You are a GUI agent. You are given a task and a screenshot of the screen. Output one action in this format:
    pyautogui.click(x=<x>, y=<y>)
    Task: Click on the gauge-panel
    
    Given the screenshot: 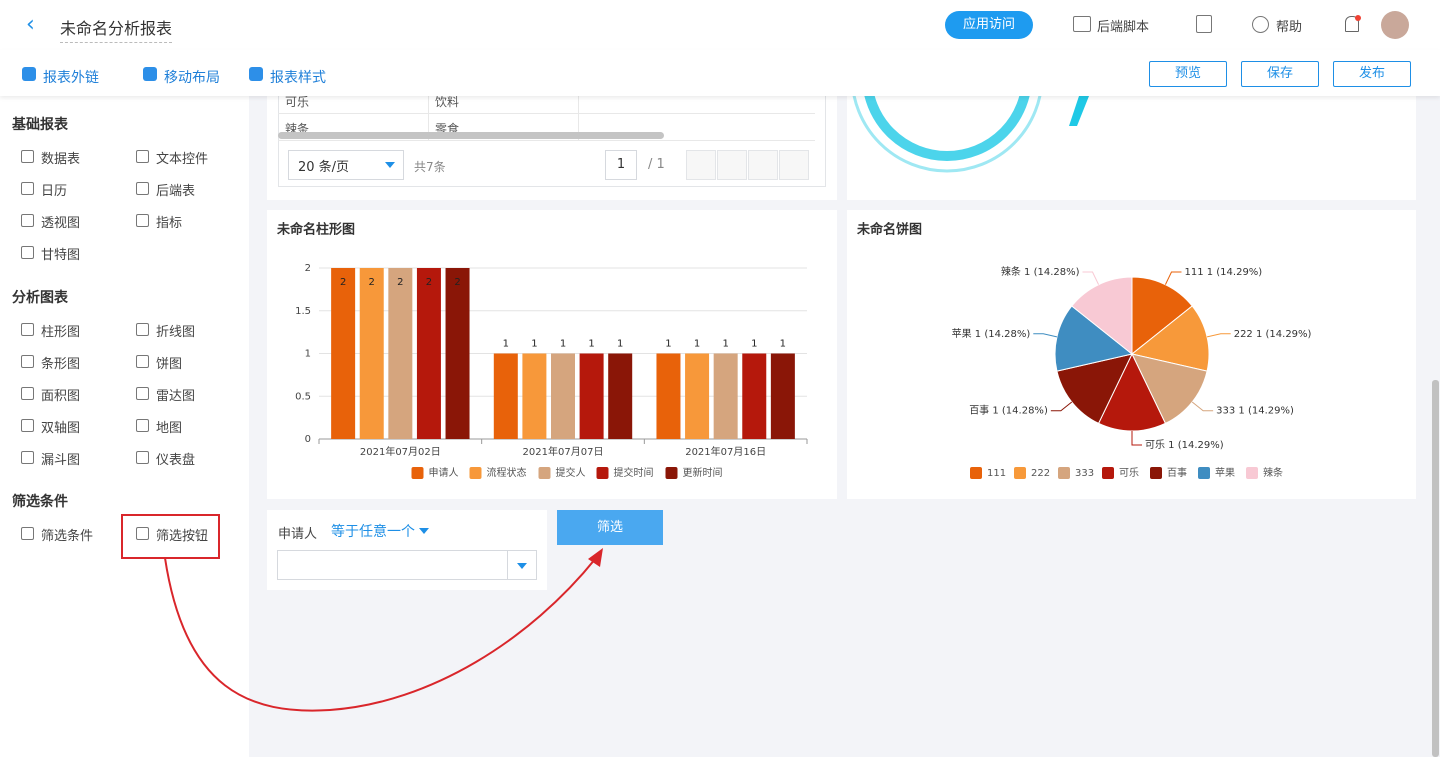 What is the action you would take?
    pyautogui.click(x=1131, y=148)
    